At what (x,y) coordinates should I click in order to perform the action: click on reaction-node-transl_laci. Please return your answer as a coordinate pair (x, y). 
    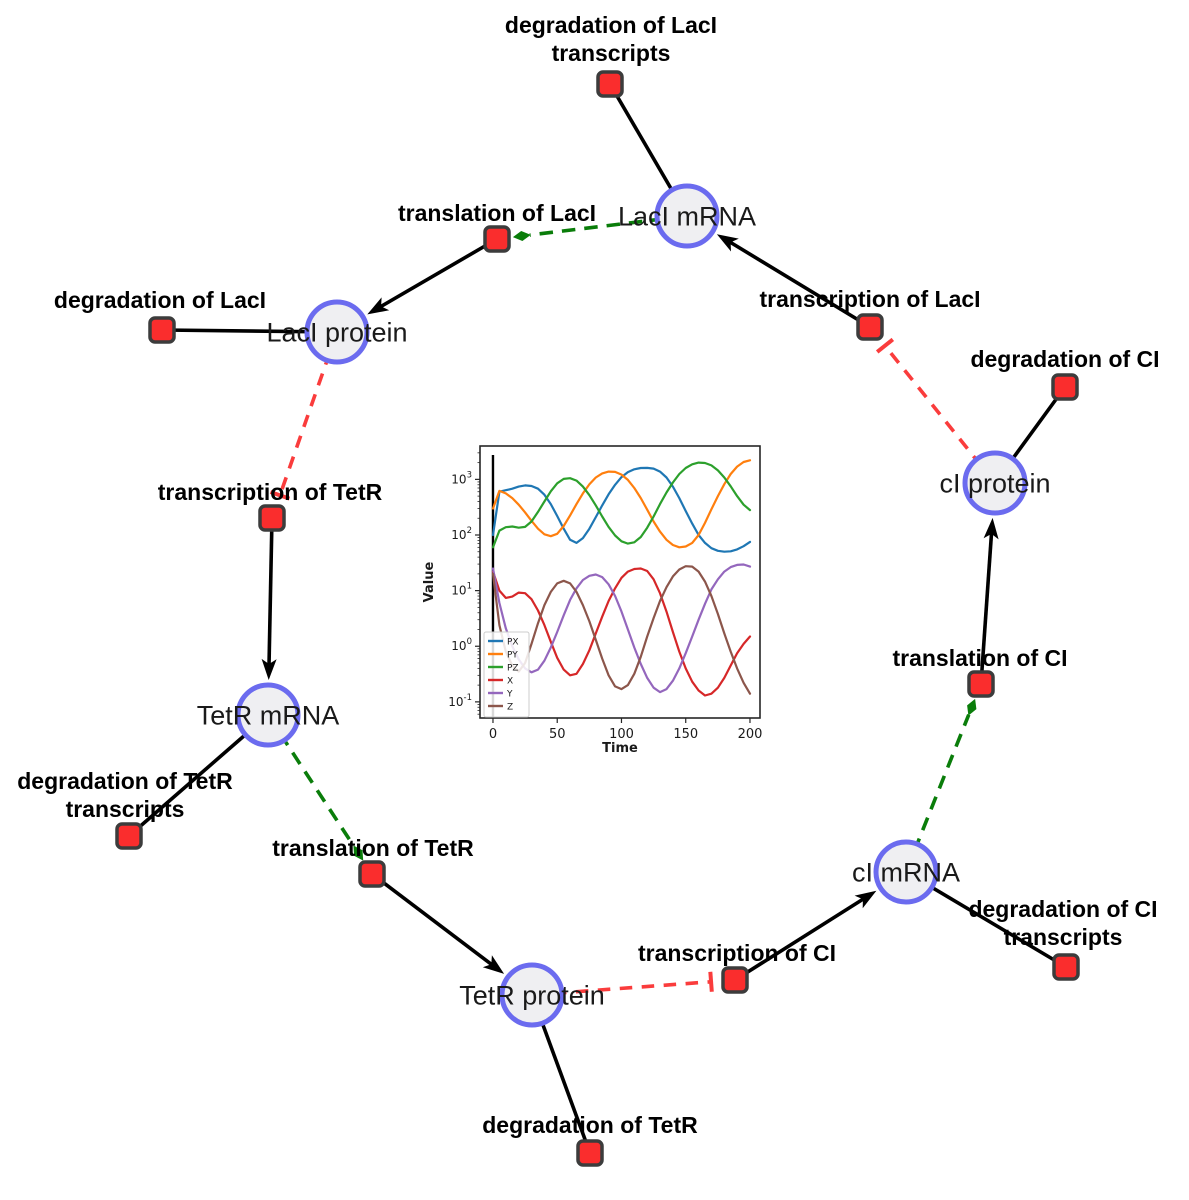
    Looking at the image, I should click on (497, 239).